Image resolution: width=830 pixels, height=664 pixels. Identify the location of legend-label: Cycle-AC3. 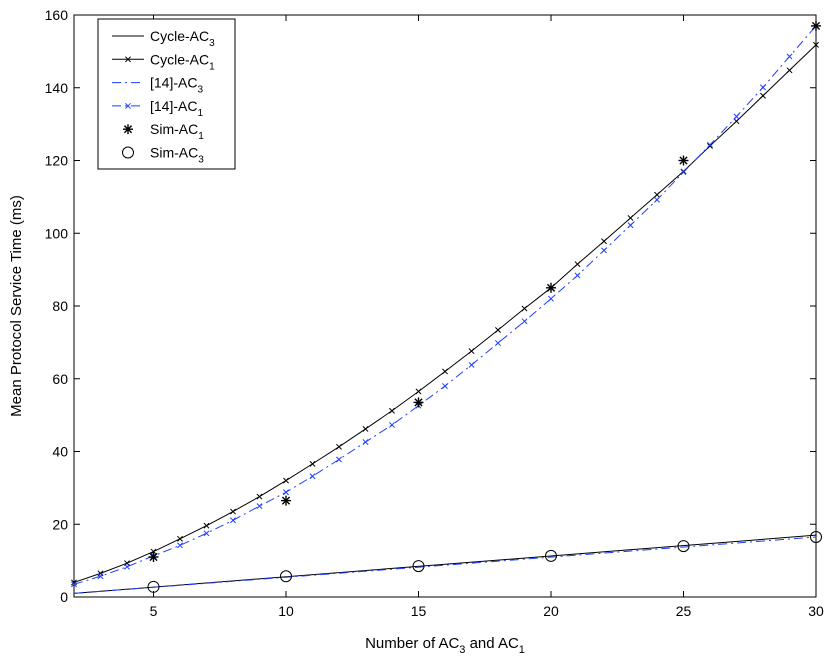
(182, 38).